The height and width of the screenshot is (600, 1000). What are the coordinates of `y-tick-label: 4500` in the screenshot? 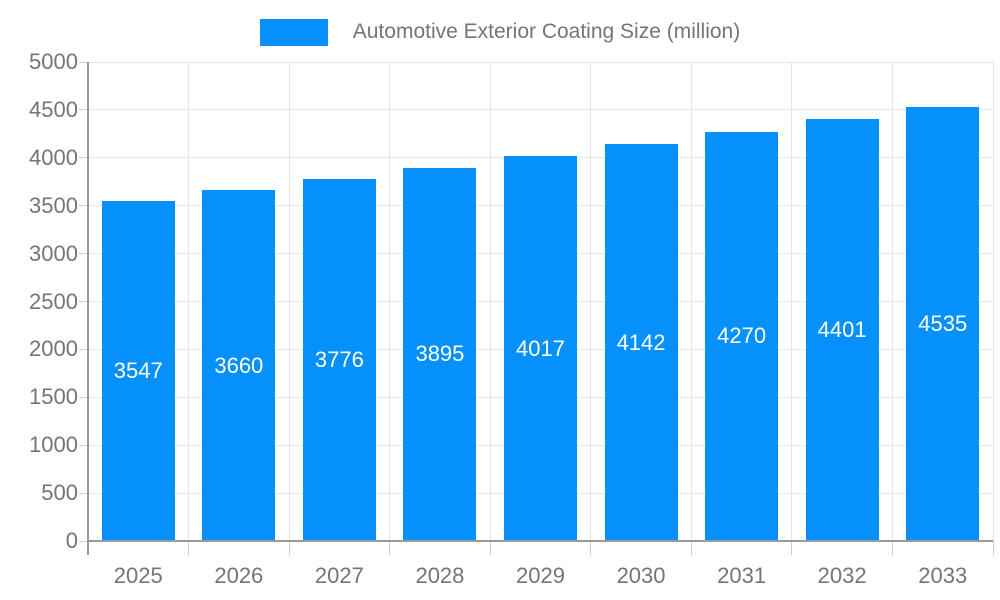 It's located at (53, 109).